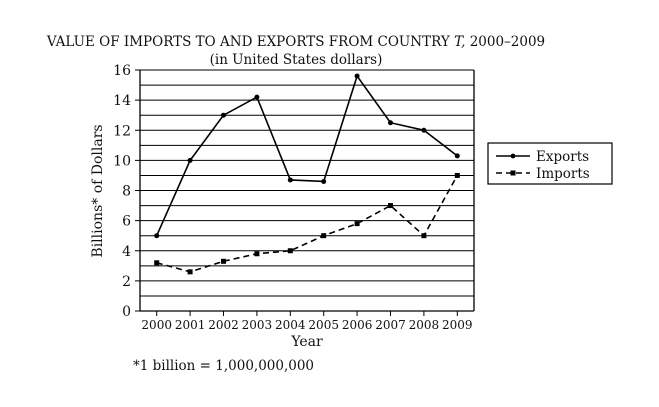 The height and width of the screenshot is (407, 659). Describe the element at coordinates (562, 157) in the screenshot. I see `legend-exports-label: Exports` at that location.